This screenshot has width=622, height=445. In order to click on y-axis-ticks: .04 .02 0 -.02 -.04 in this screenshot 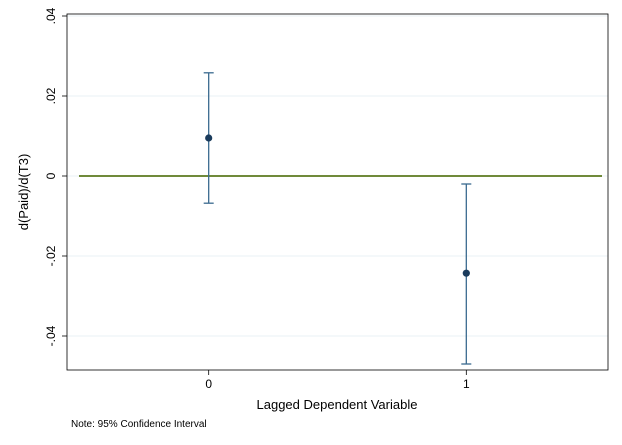, I will do `click(55, 176)`.